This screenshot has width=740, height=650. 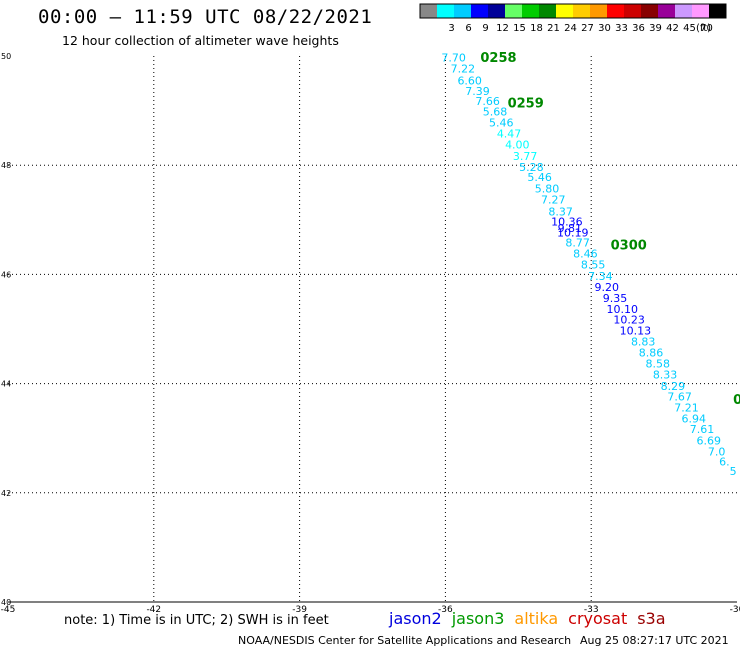 What do you see at coordinates (686, 408) in the screenshot?
I see `wave-height-label: 7.21` at bounding box center [686, 408].